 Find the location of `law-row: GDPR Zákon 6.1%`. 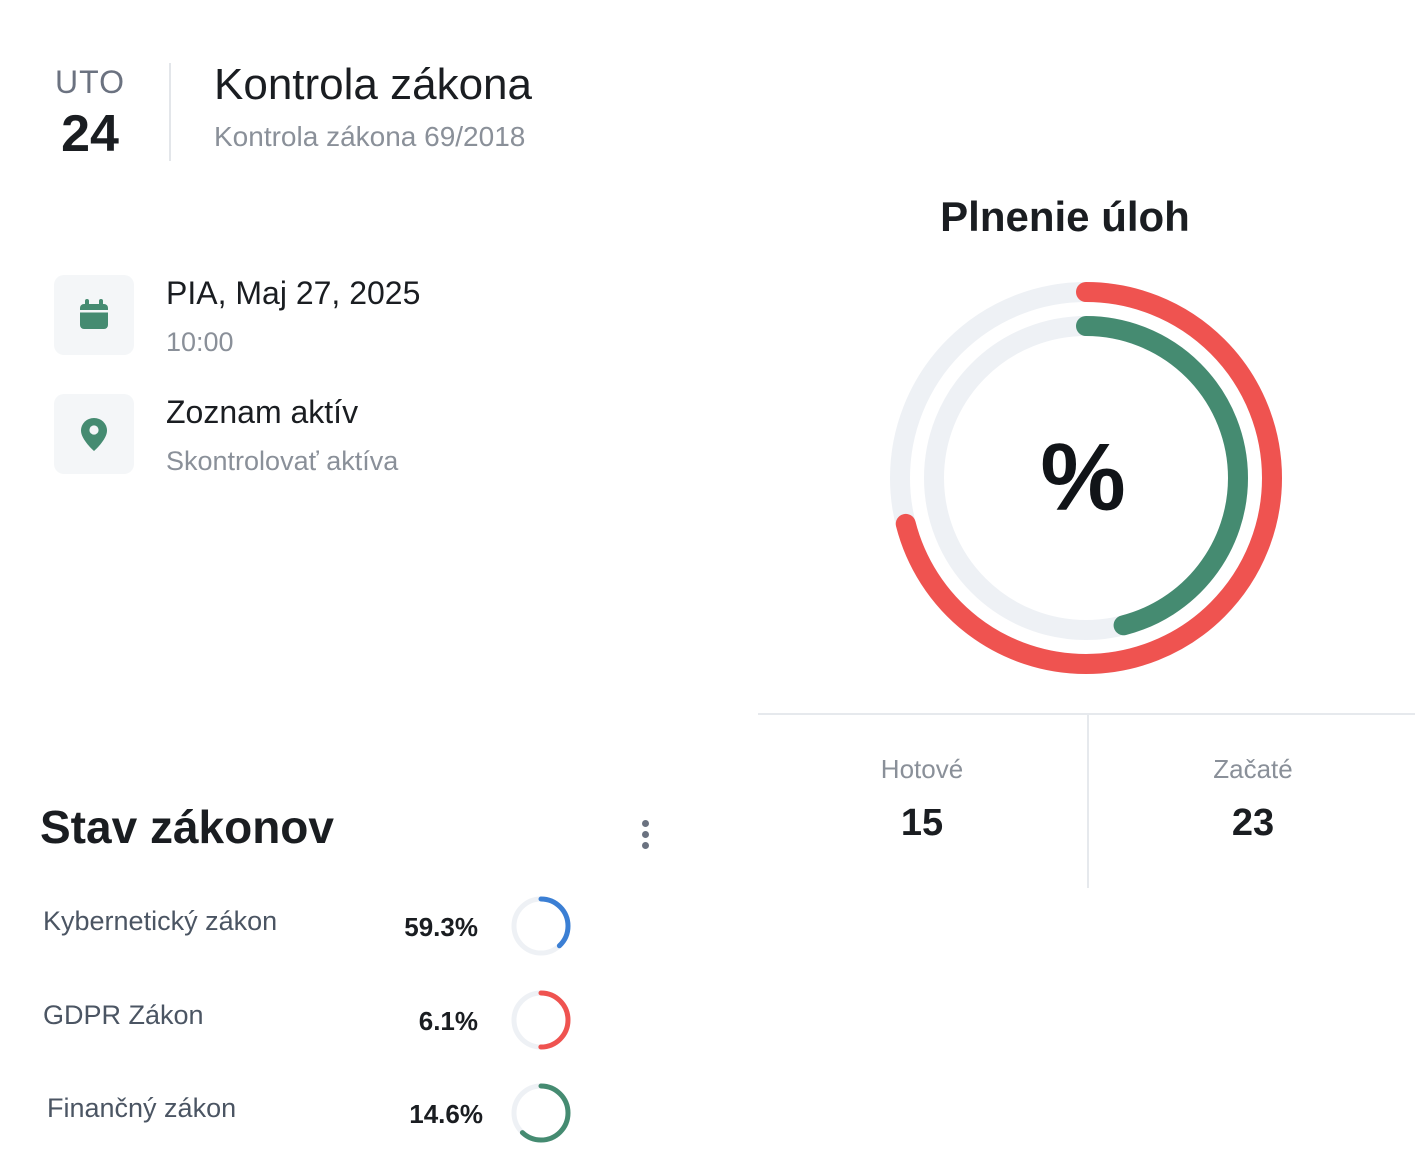

law-row: GDPR Zákon 6.1% is located at coordinates (320, 1019).